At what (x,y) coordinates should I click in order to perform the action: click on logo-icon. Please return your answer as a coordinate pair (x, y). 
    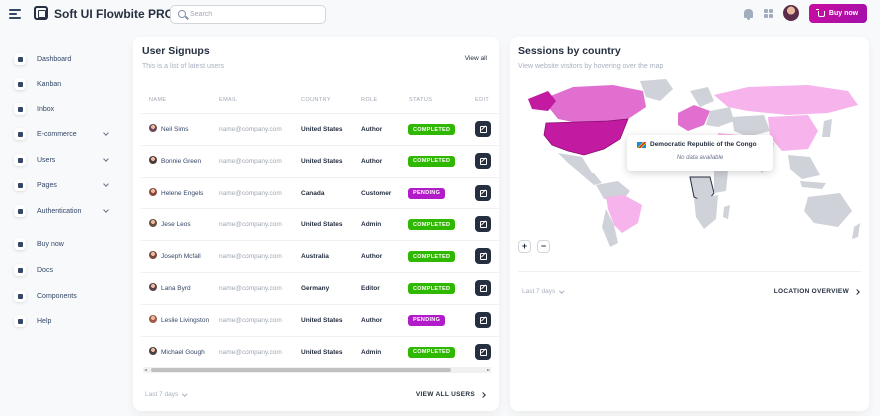
    Looking at the image, I should click on (41, 13).